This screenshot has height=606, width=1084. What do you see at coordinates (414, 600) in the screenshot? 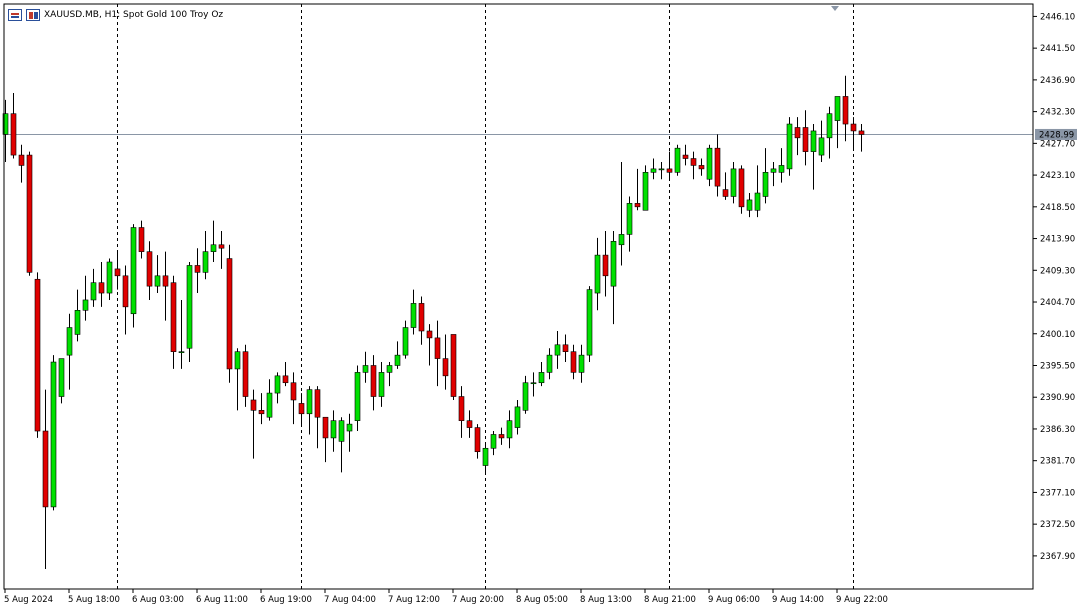
I see `time-tick-label: 7 Aug 12:00` at bounding box center [414, 600].